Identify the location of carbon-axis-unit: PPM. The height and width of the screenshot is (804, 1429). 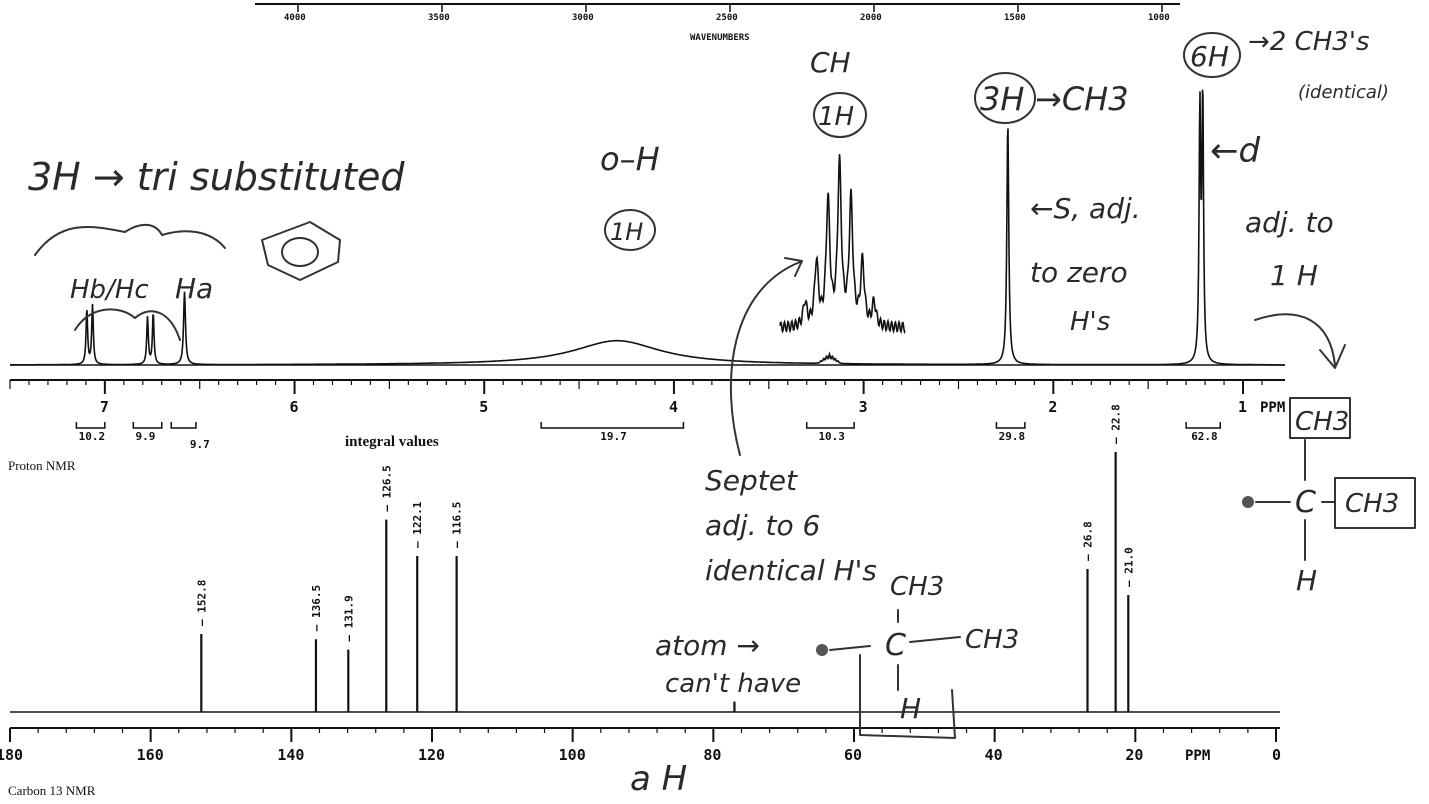
(1197, 756).